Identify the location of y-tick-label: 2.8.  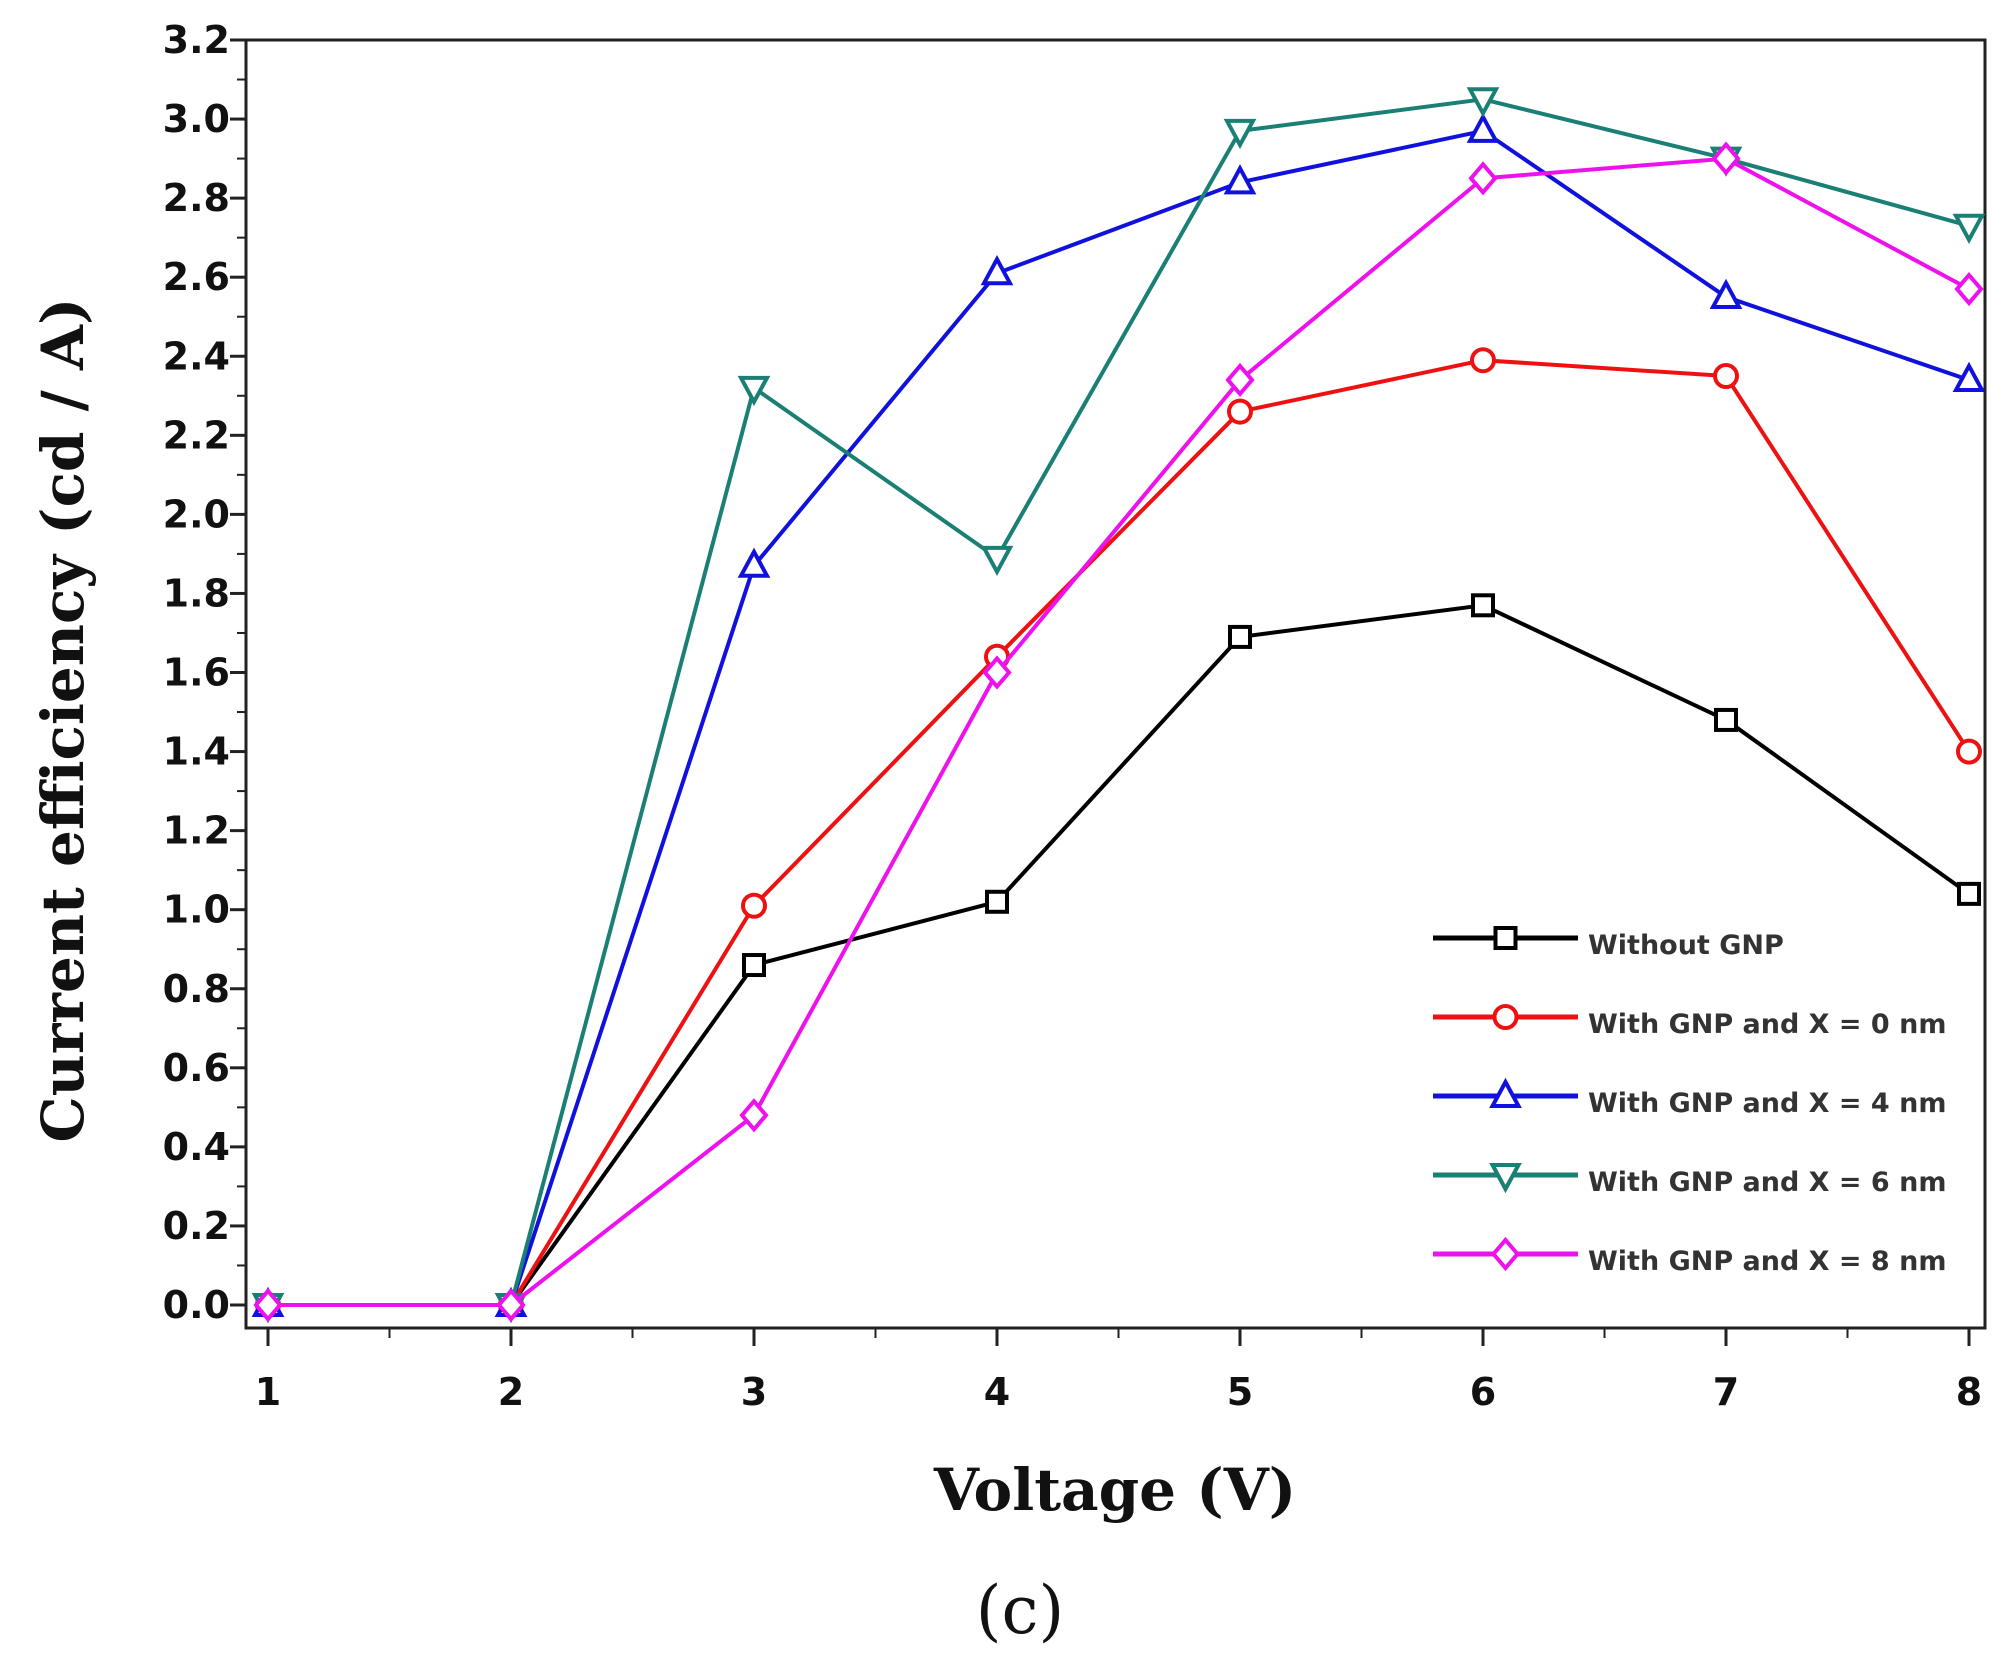
(196, 198).